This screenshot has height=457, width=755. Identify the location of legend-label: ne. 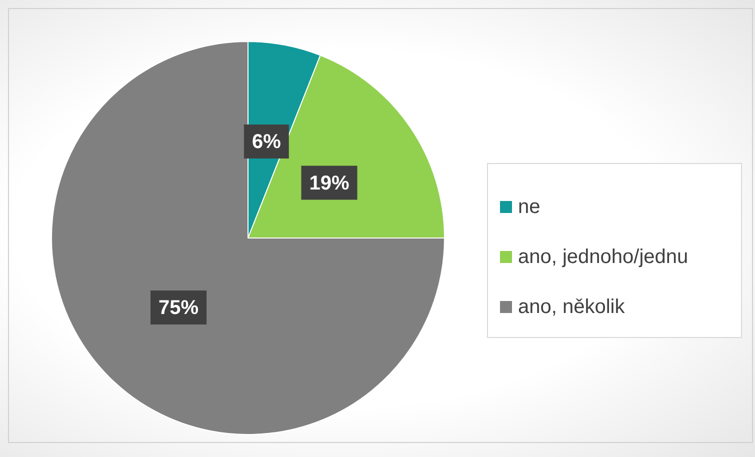
(529, 207).